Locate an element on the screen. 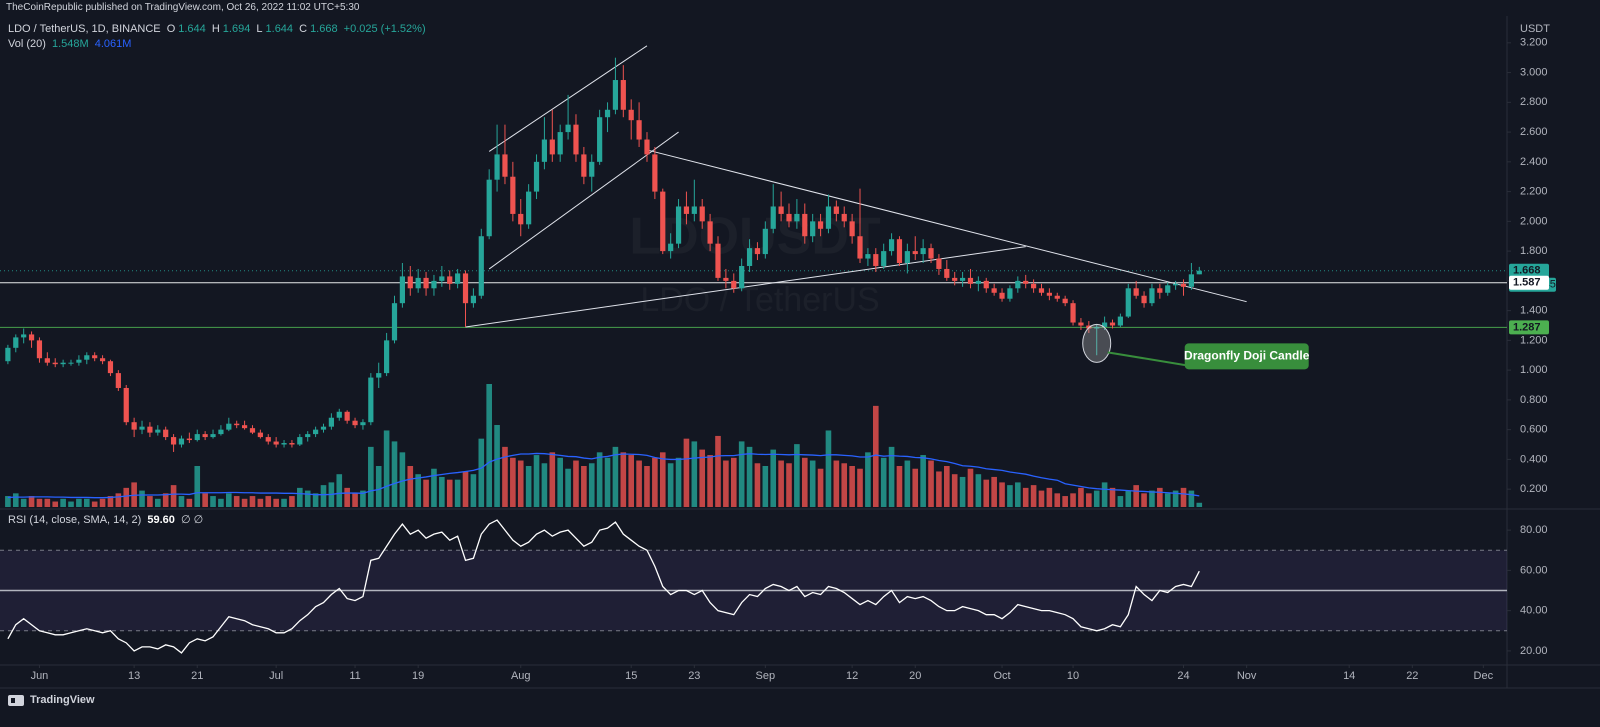  annotation-arrow is located at coordinates (1147, 359).